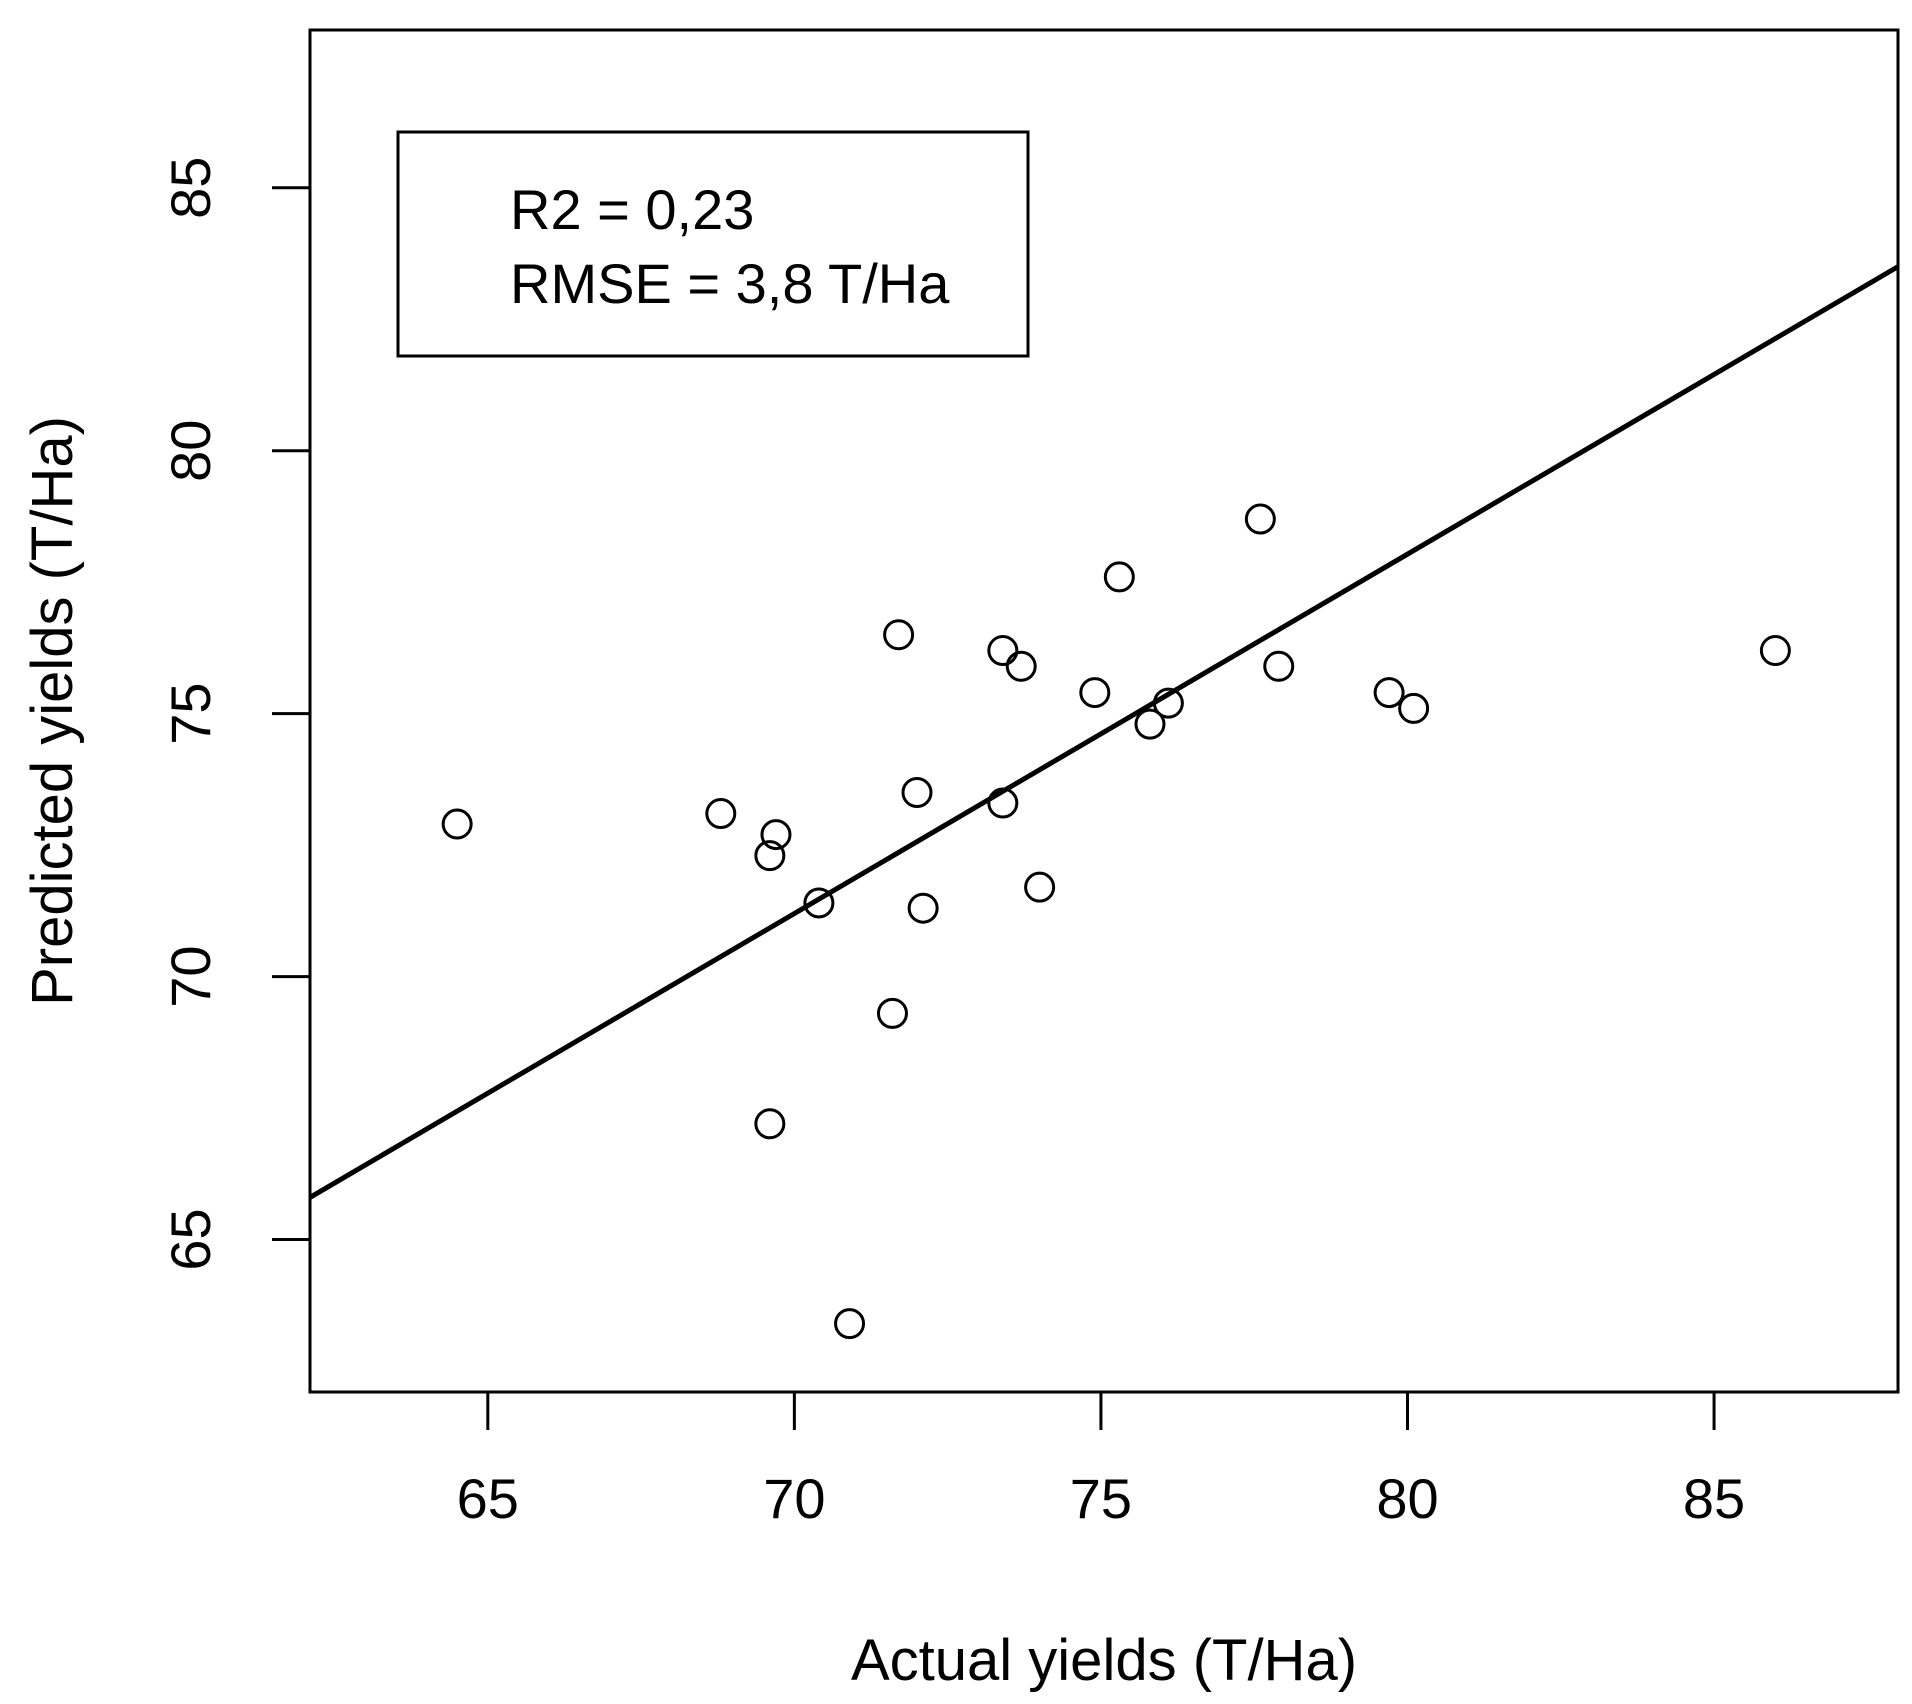  Describe the element at coordinates (1101, 1498) in the screenshot. I see `x-tick-label-75: 75` at that location.